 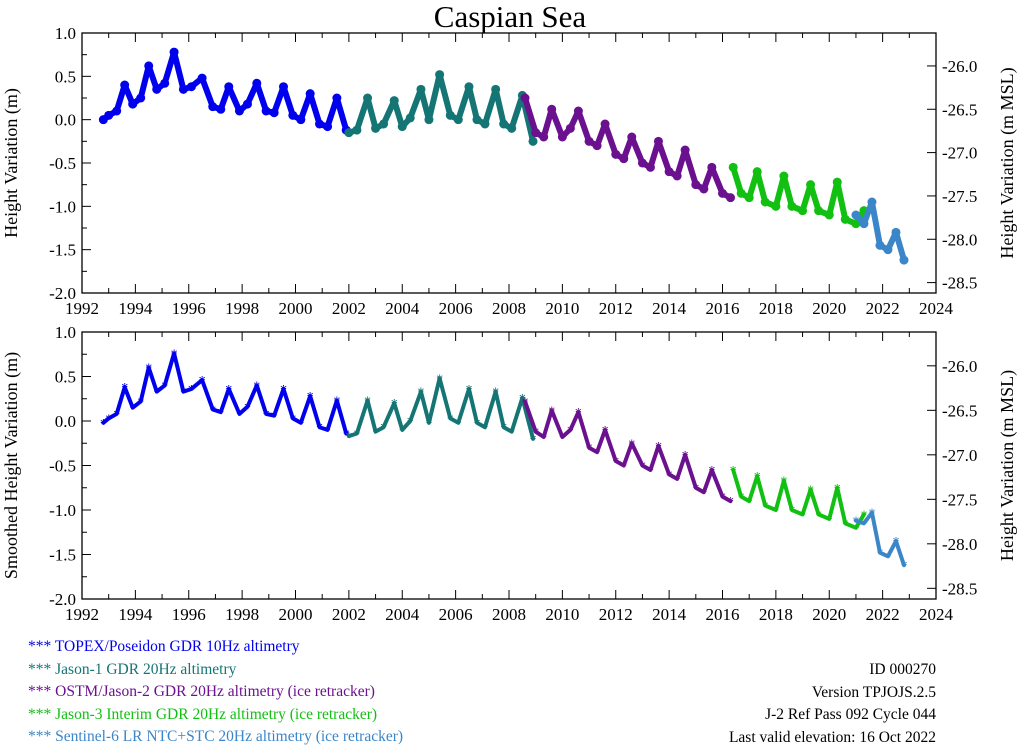 I want to click on y-tick-label: -2.0, so click(x=62, y=599).